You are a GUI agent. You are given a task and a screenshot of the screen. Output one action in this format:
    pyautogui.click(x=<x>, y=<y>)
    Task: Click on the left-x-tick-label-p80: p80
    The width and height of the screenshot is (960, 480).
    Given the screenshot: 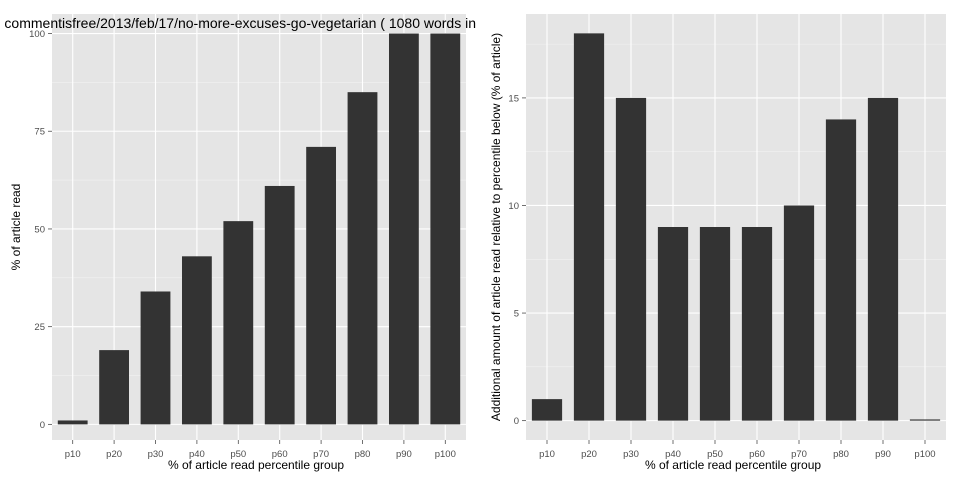 What is the action you would take?
    pyautogui.click(x=363, y=454)
    